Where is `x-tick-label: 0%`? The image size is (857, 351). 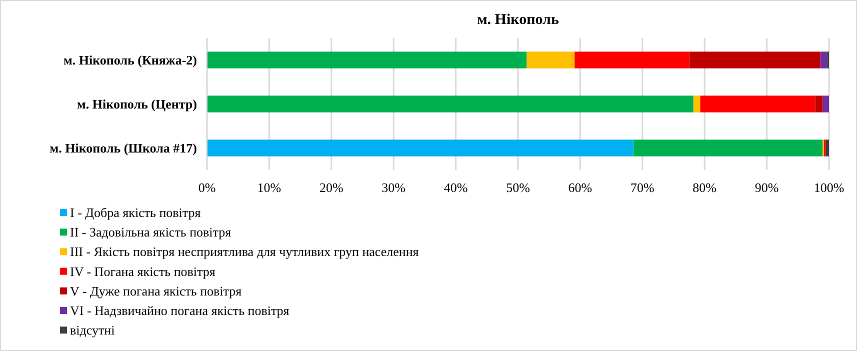 x-tick-label: 0% is located at coordinates (207, 187).